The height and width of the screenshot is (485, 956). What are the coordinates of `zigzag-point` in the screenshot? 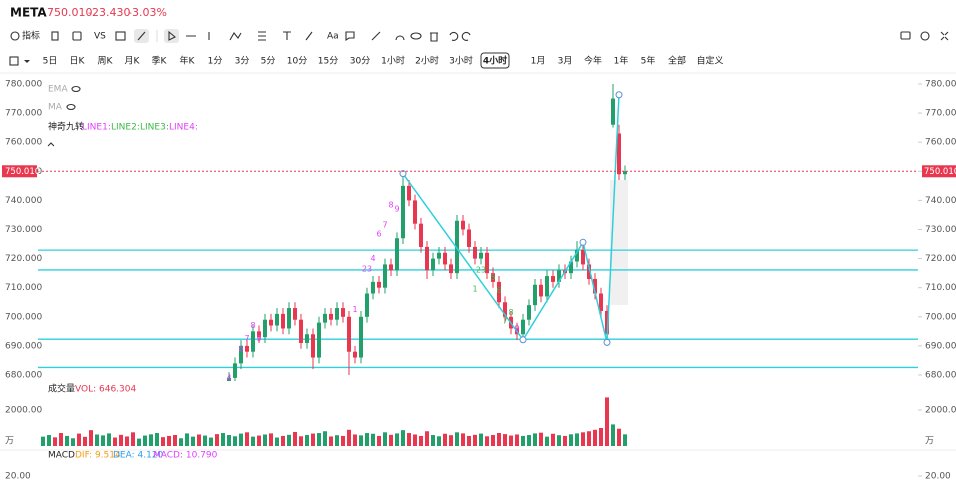 It's located at (583, 242).